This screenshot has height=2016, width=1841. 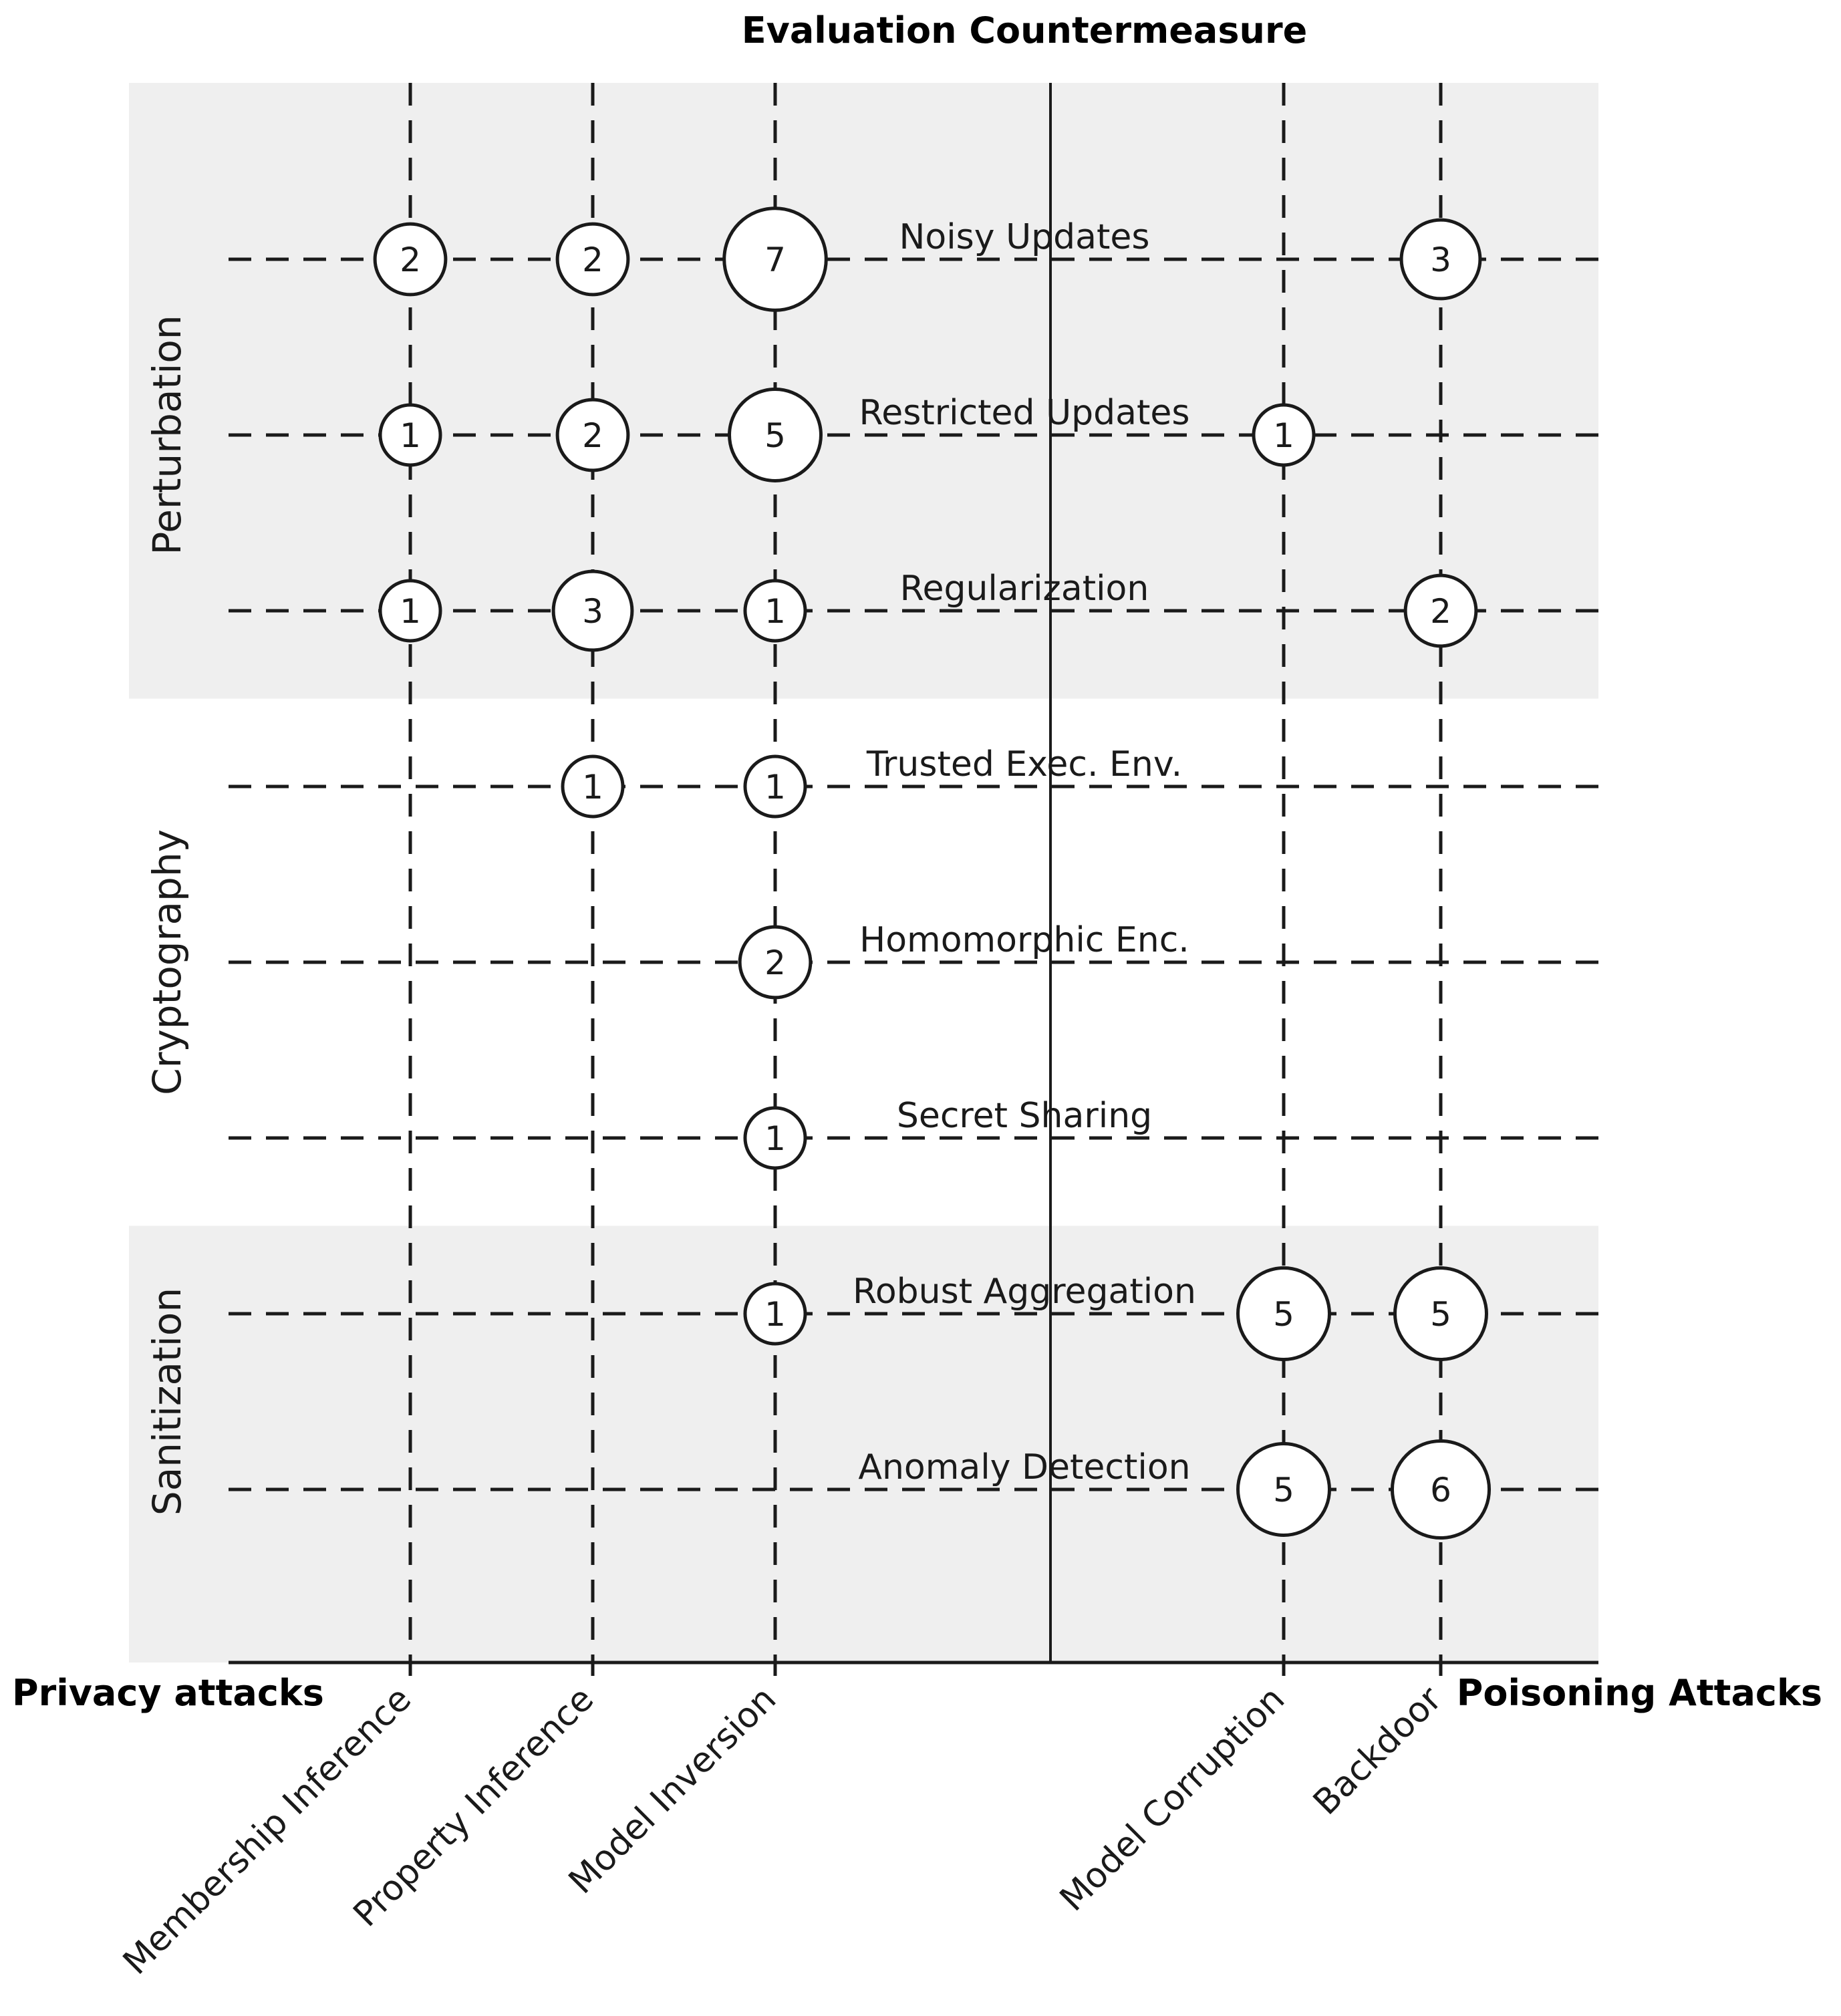 What do you see at coordinates (1024, 237) in the screenshot?
I see `row-label: Noisy Updates` at bounding box center [1024, 237].